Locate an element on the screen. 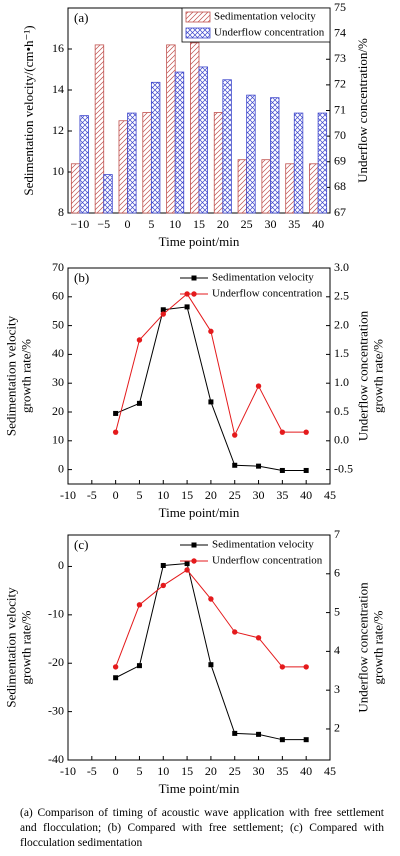  y2-axis-label: Underflow concentration/% is located at coordinates (362, 110).